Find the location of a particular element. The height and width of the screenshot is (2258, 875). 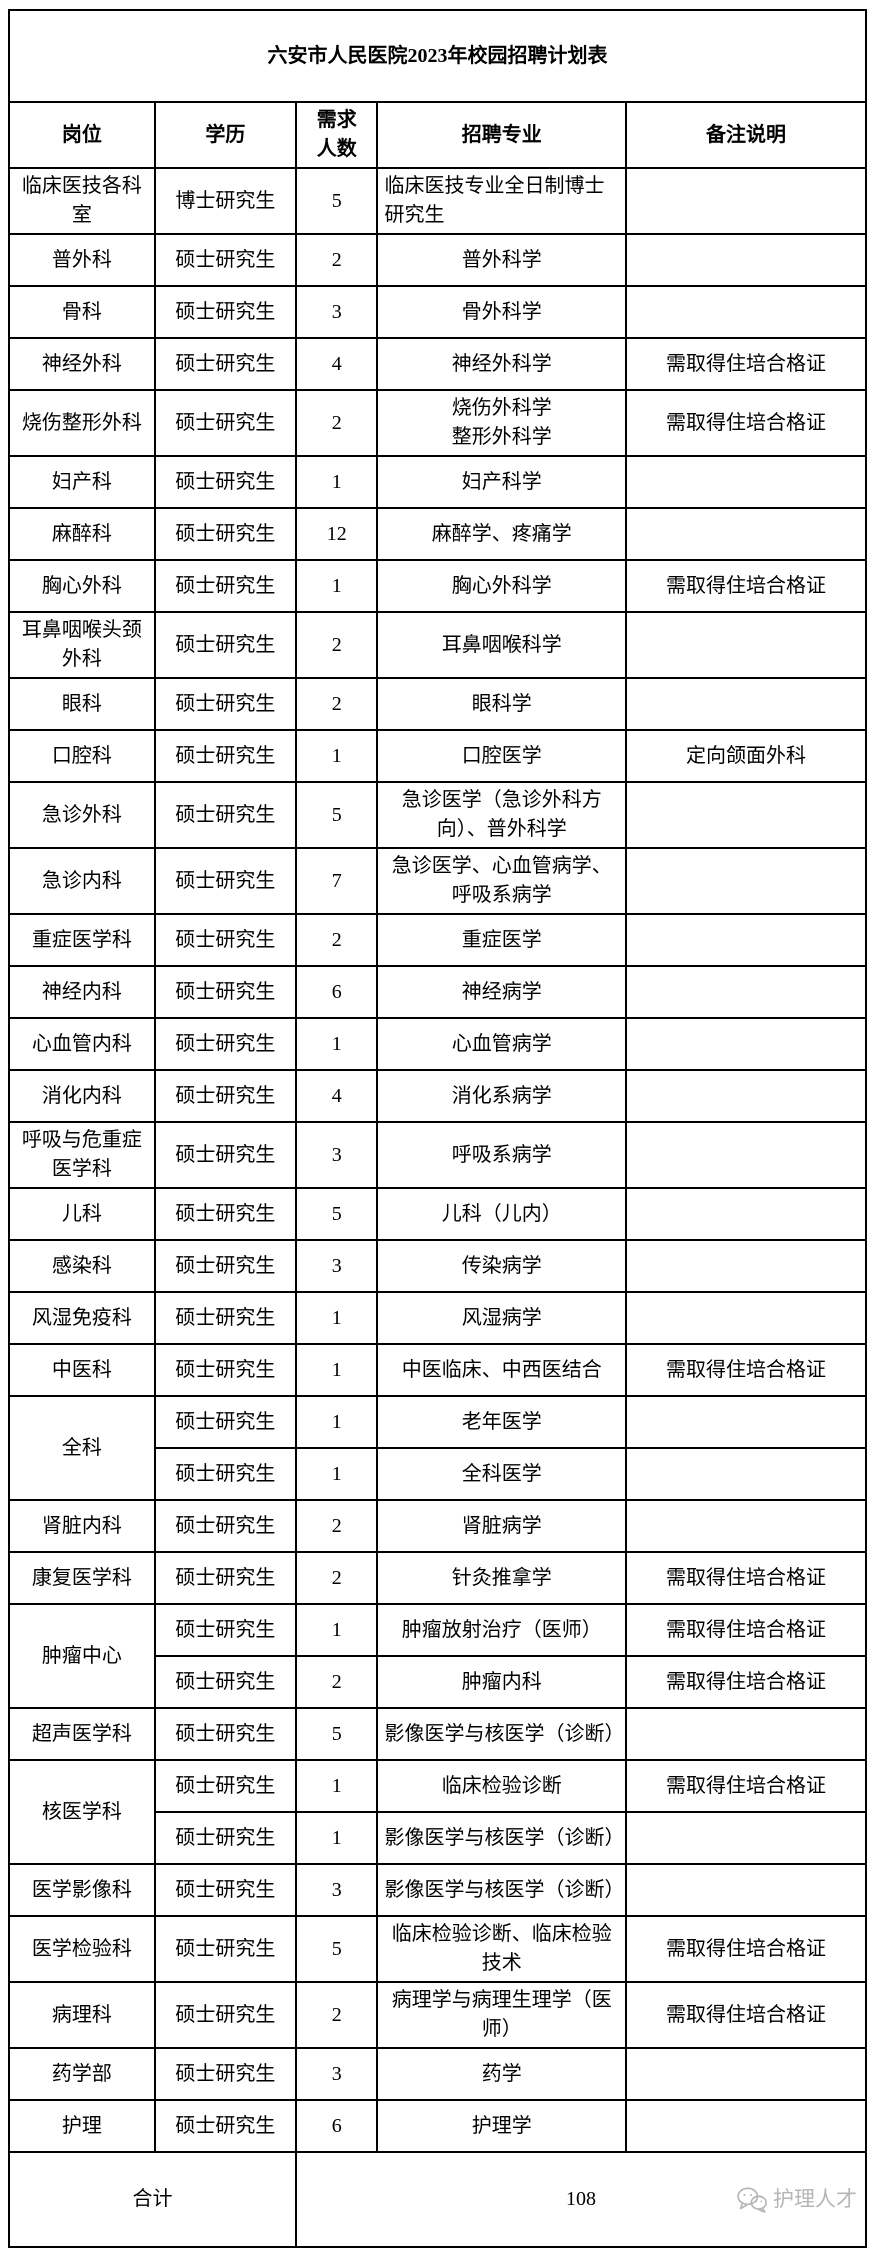

major-cell: 烧伤外科学 整形外科学 is located at coordinates (501, 423).